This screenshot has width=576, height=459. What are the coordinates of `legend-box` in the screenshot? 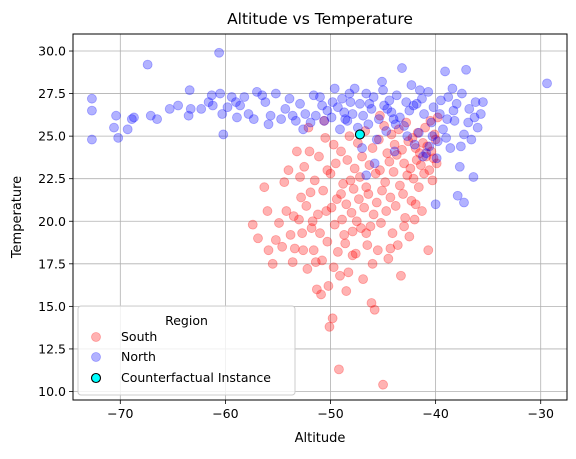 It's located at (186, 350).